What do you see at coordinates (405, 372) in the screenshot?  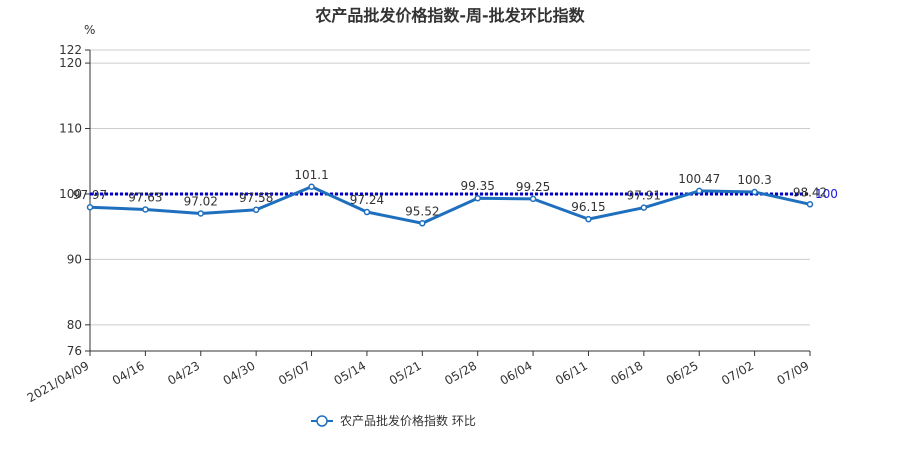 I see `x-tick-label: 05/21` at bounding box center [405, 372].